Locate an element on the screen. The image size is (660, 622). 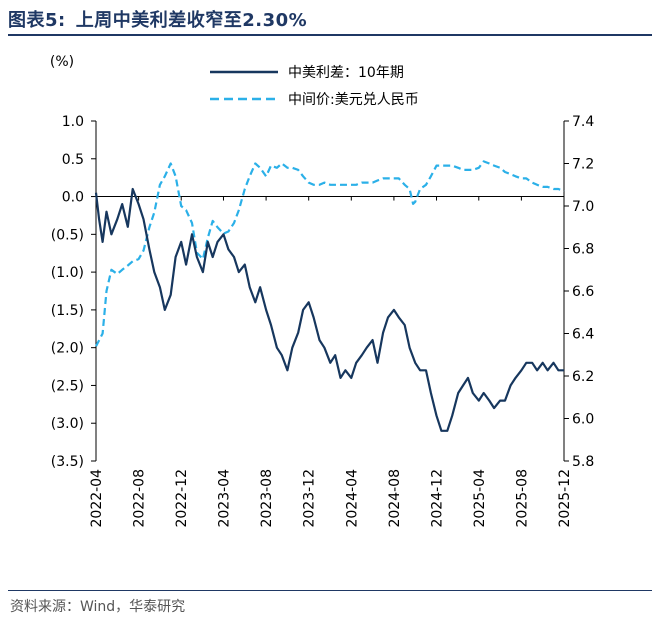
source-divider is located at coordinates (330, 590).